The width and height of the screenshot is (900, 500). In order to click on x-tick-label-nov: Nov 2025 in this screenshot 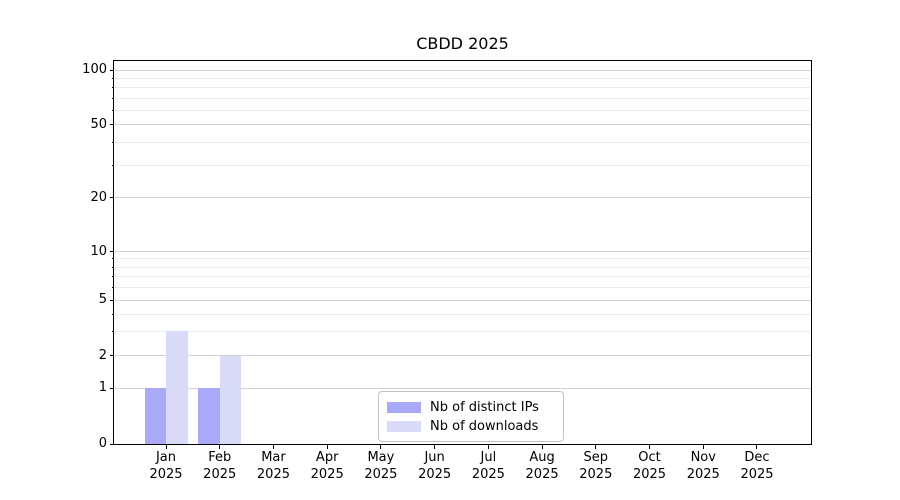, I will do `click(703, 466)`.